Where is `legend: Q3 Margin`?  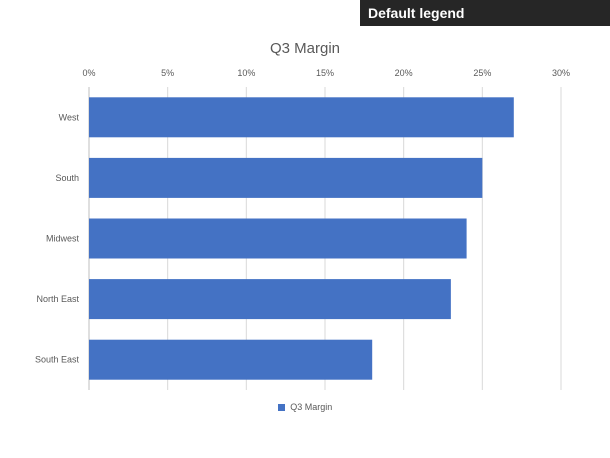
legend: Q3 Margin is located at coordinates (305, 407).